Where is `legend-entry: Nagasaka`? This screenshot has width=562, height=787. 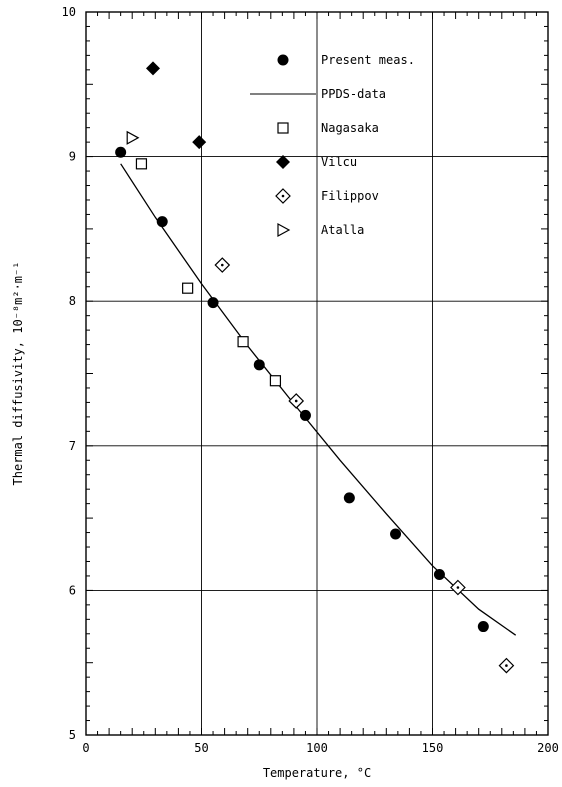
legend-entry: Nagasaka is located at coordinates (328, 128).